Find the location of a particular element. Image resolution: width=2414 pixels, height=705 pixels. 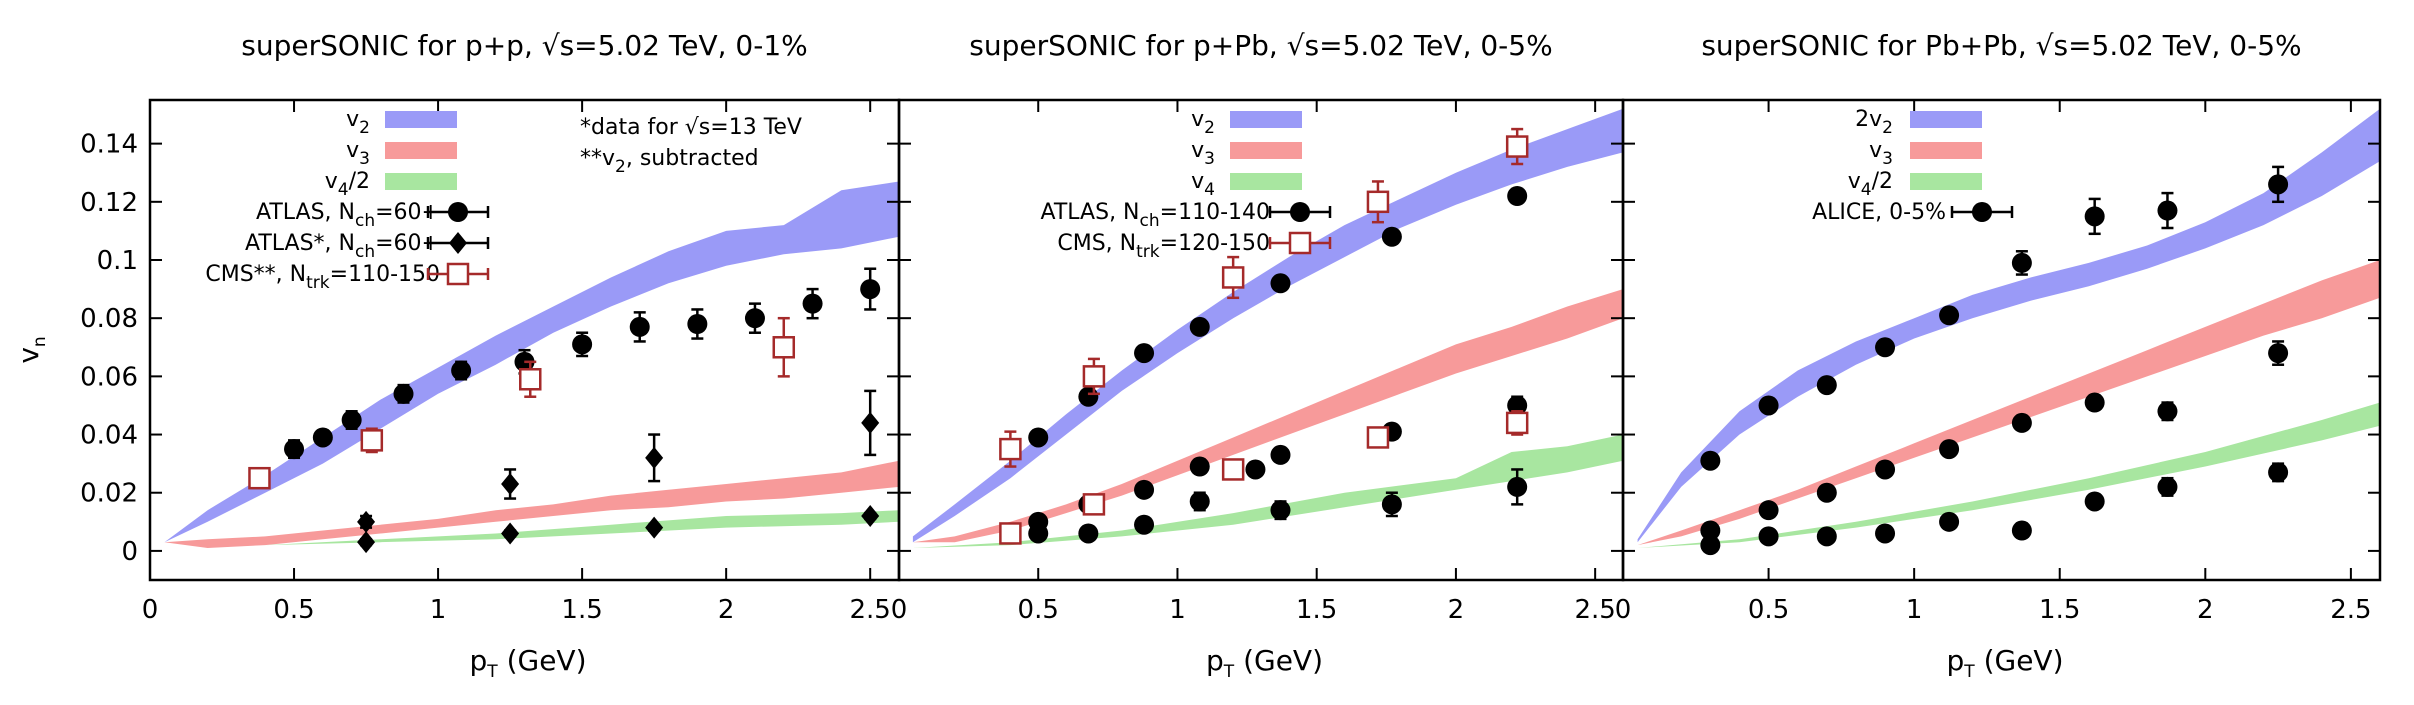

legend-main: ATLAS, N is located at coordinates (1090, 212).